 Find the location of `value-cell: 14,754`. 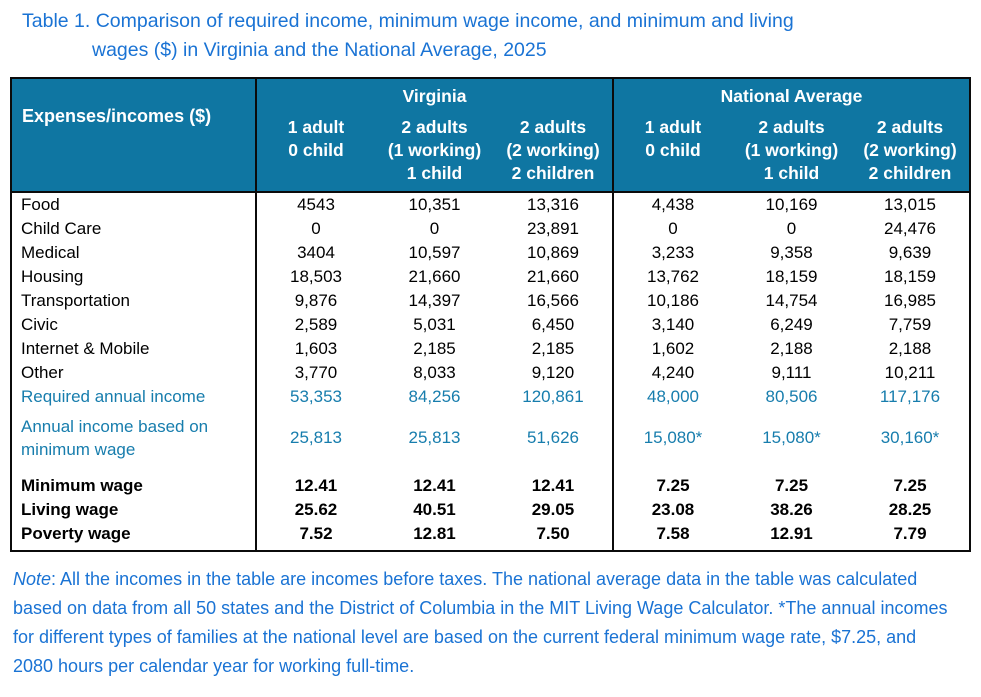

value-cell: 14,754 is located at coordinates (791, 300).